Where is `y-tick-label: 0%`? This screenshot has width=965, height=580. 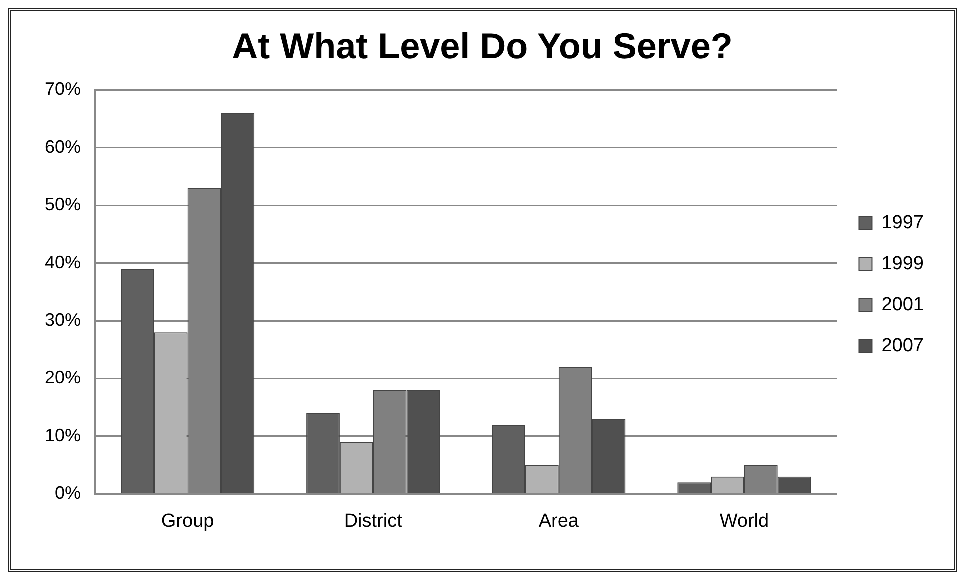
y-tick-label: 0% is located at coordinates (68, 493).